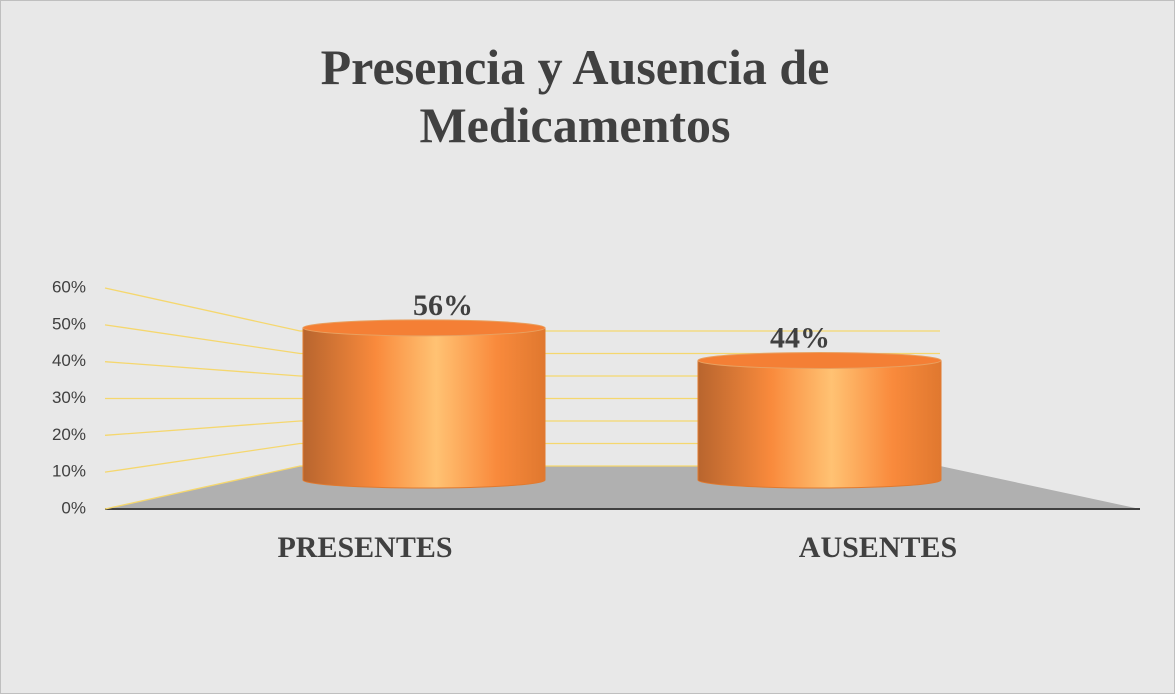 Image resolution: width=1175 pixels, height=694 pixels. Describe the element at coordinates (69, 360) in the screenshot. I see `y-tick-label: 40%` at that location.